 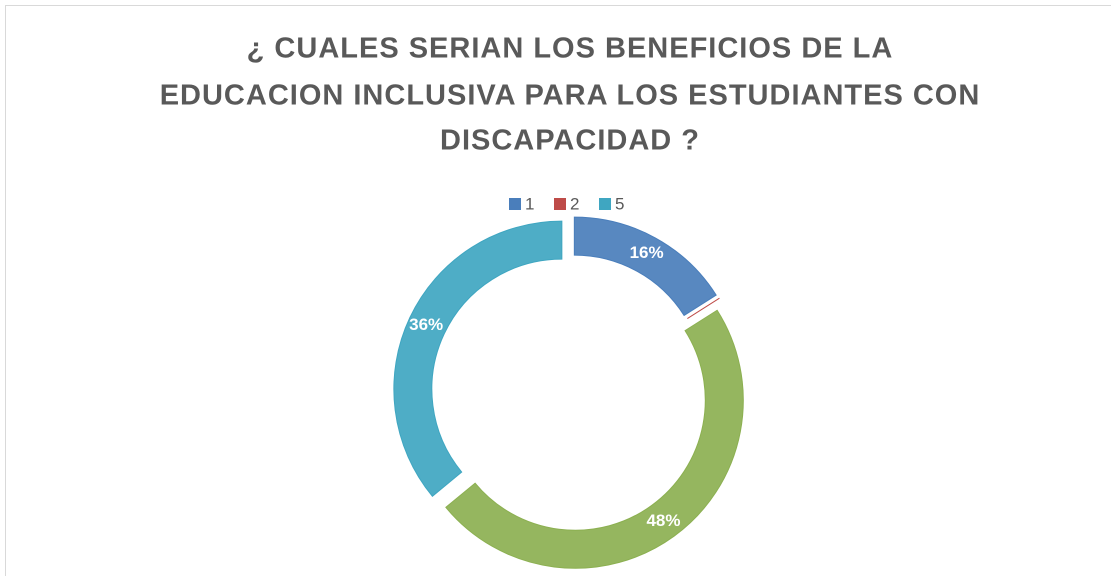 What do you see at coordinates (529, 203) in the screenshot?
I see `legend-label: 1` at bounding box center [529, 203].